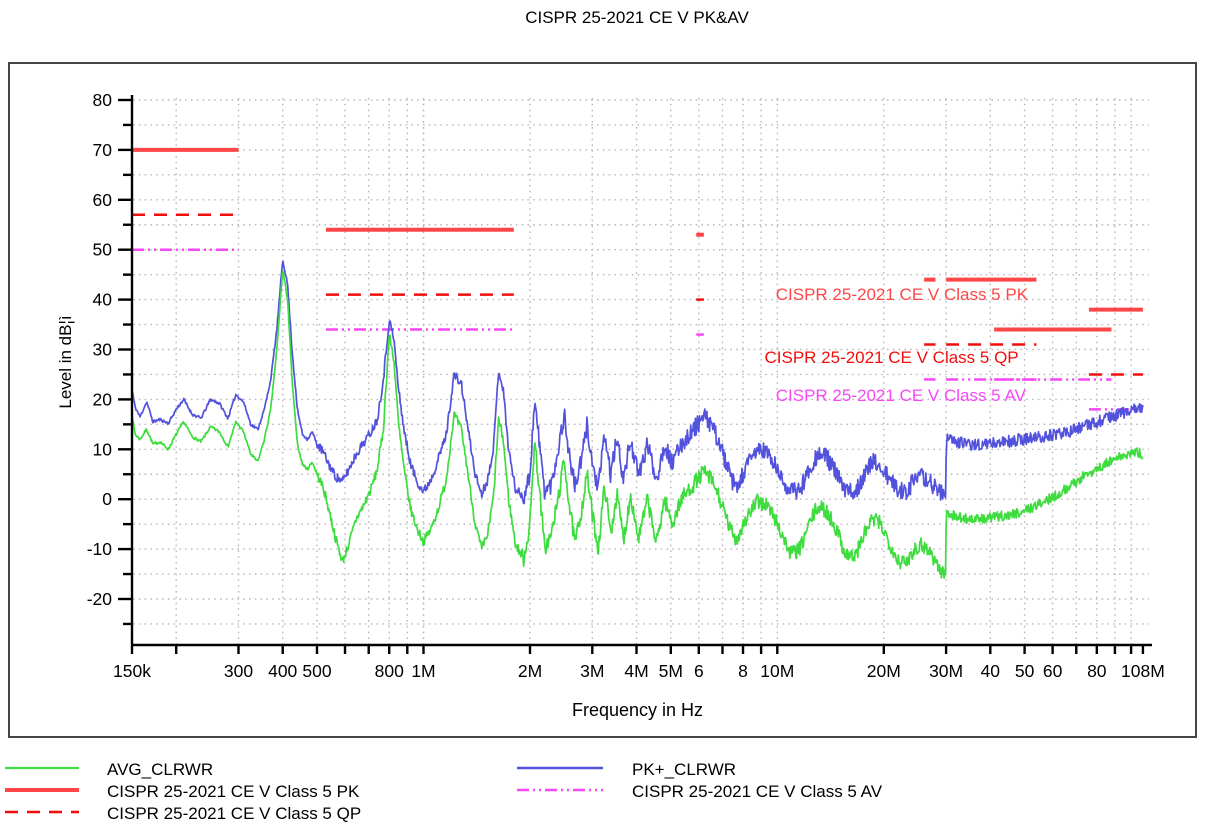  What do you see at coordinates (42, 811) in the screenshot?
I see `legend-swatch-qp-limit` at bounding box center [42, 811].